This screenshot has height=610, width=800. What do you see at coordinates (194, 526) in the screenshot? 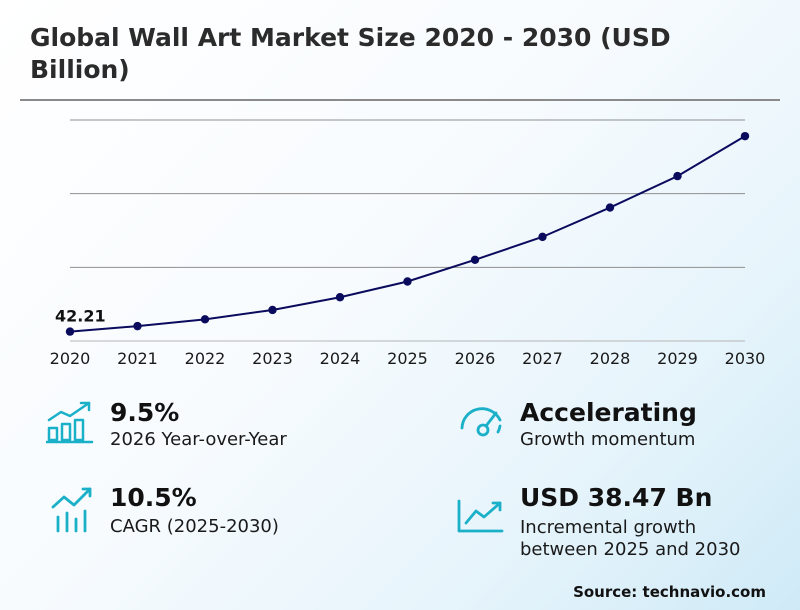
I see `stat-desc: CAGR (2025-2030)` at bounding box center [194, 526].